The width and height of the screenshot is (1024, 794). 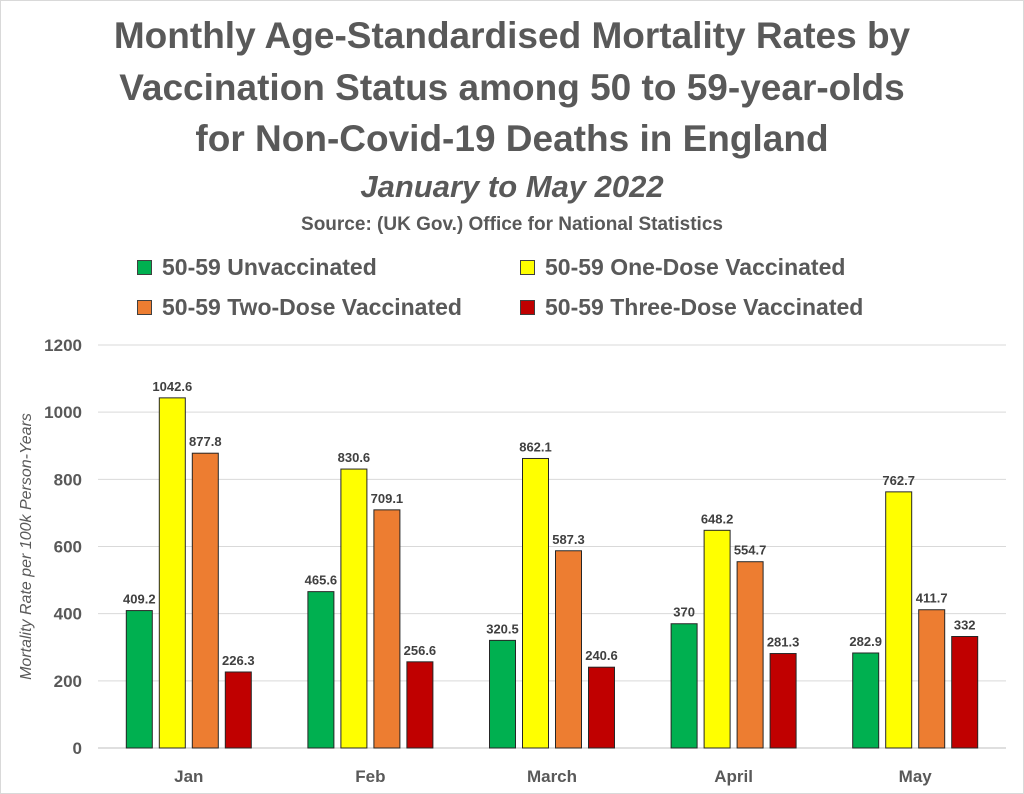 What do you see at coordinates (26, 546) in the screenshot?
I see `y-axis-label: Mortality Rate per 100k Person-Years` at bounding box center [26, 546].